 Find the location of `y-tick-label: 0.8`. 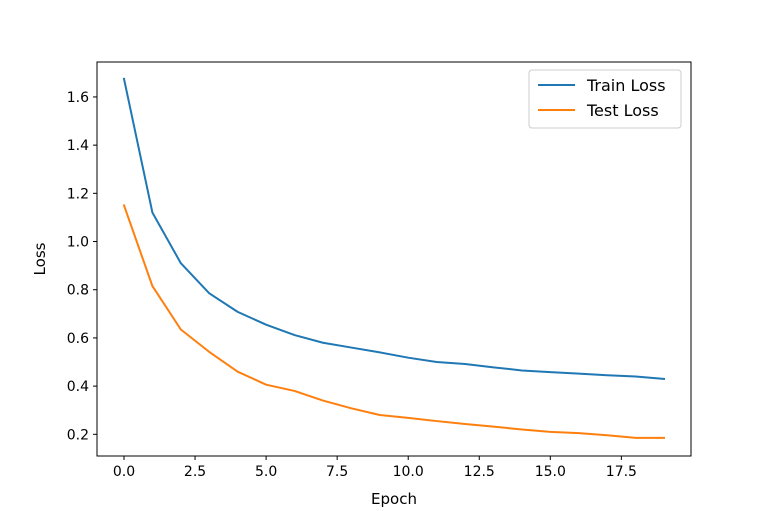

y-tick-label: 0.8 is located at coordinates (78, 291).